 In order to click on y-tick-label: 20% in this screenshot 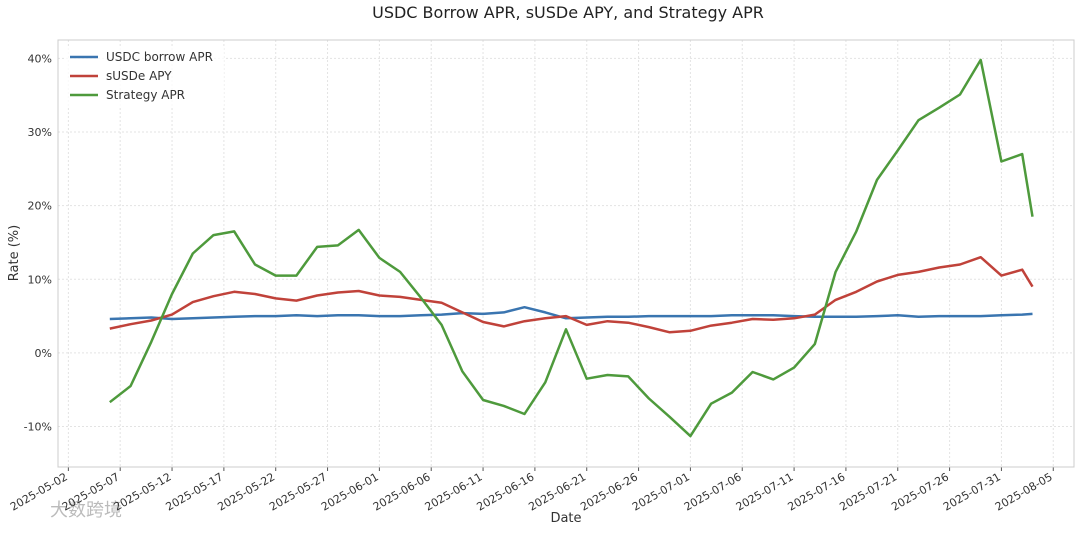, I will do `click(40, 206)`.